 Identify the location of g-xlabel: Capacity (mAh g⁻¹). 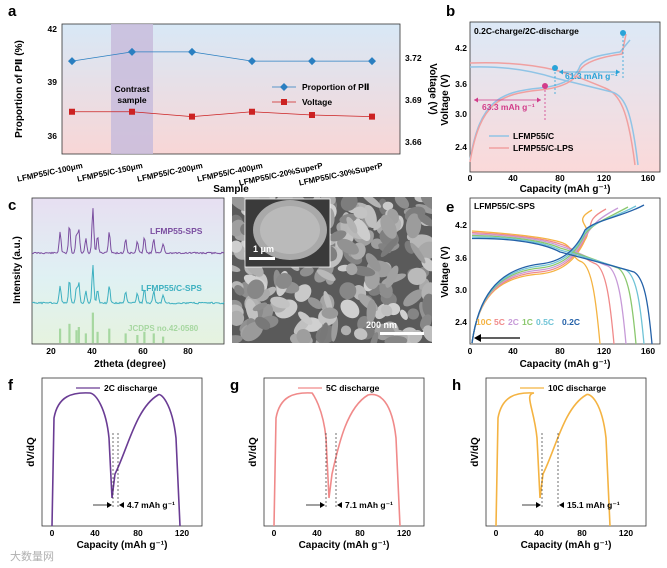
(344, 545).